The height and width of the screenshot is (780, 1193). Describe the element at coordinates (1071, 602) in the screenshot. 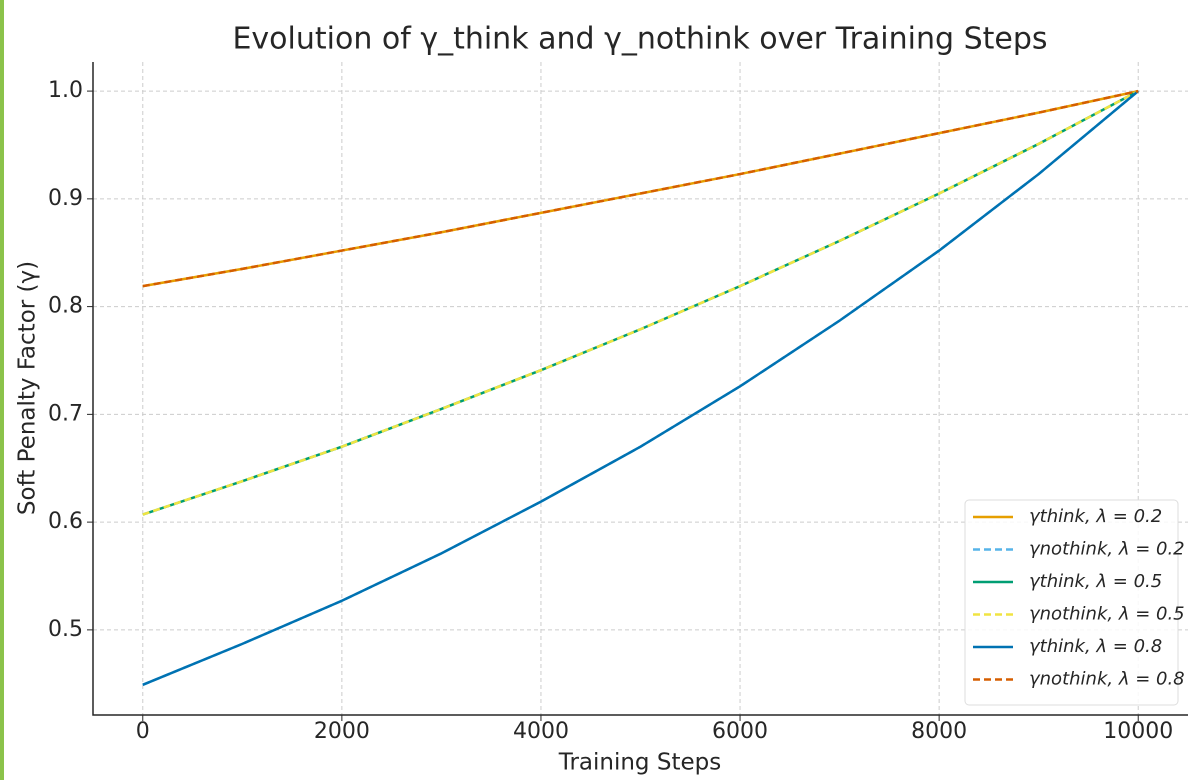

I see `legend-box` at that location.